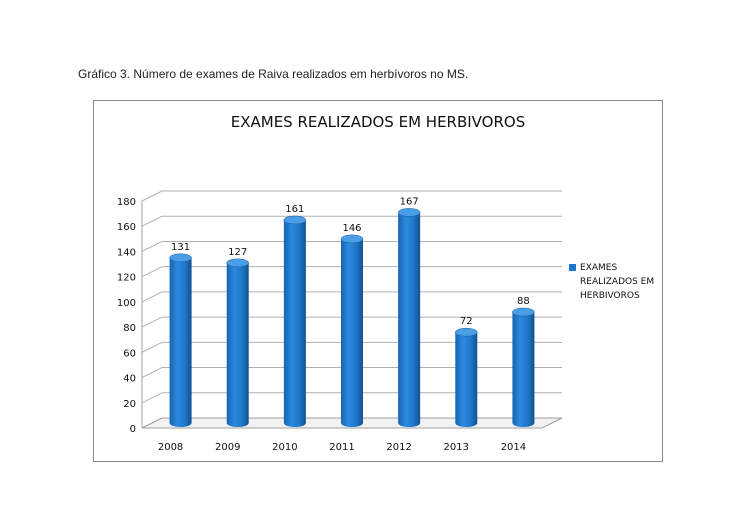 The image size is (746, 524). Describe the element at coordinates (170, 447) in the screenshot. I see `x-tick-label: 2008` at that location.